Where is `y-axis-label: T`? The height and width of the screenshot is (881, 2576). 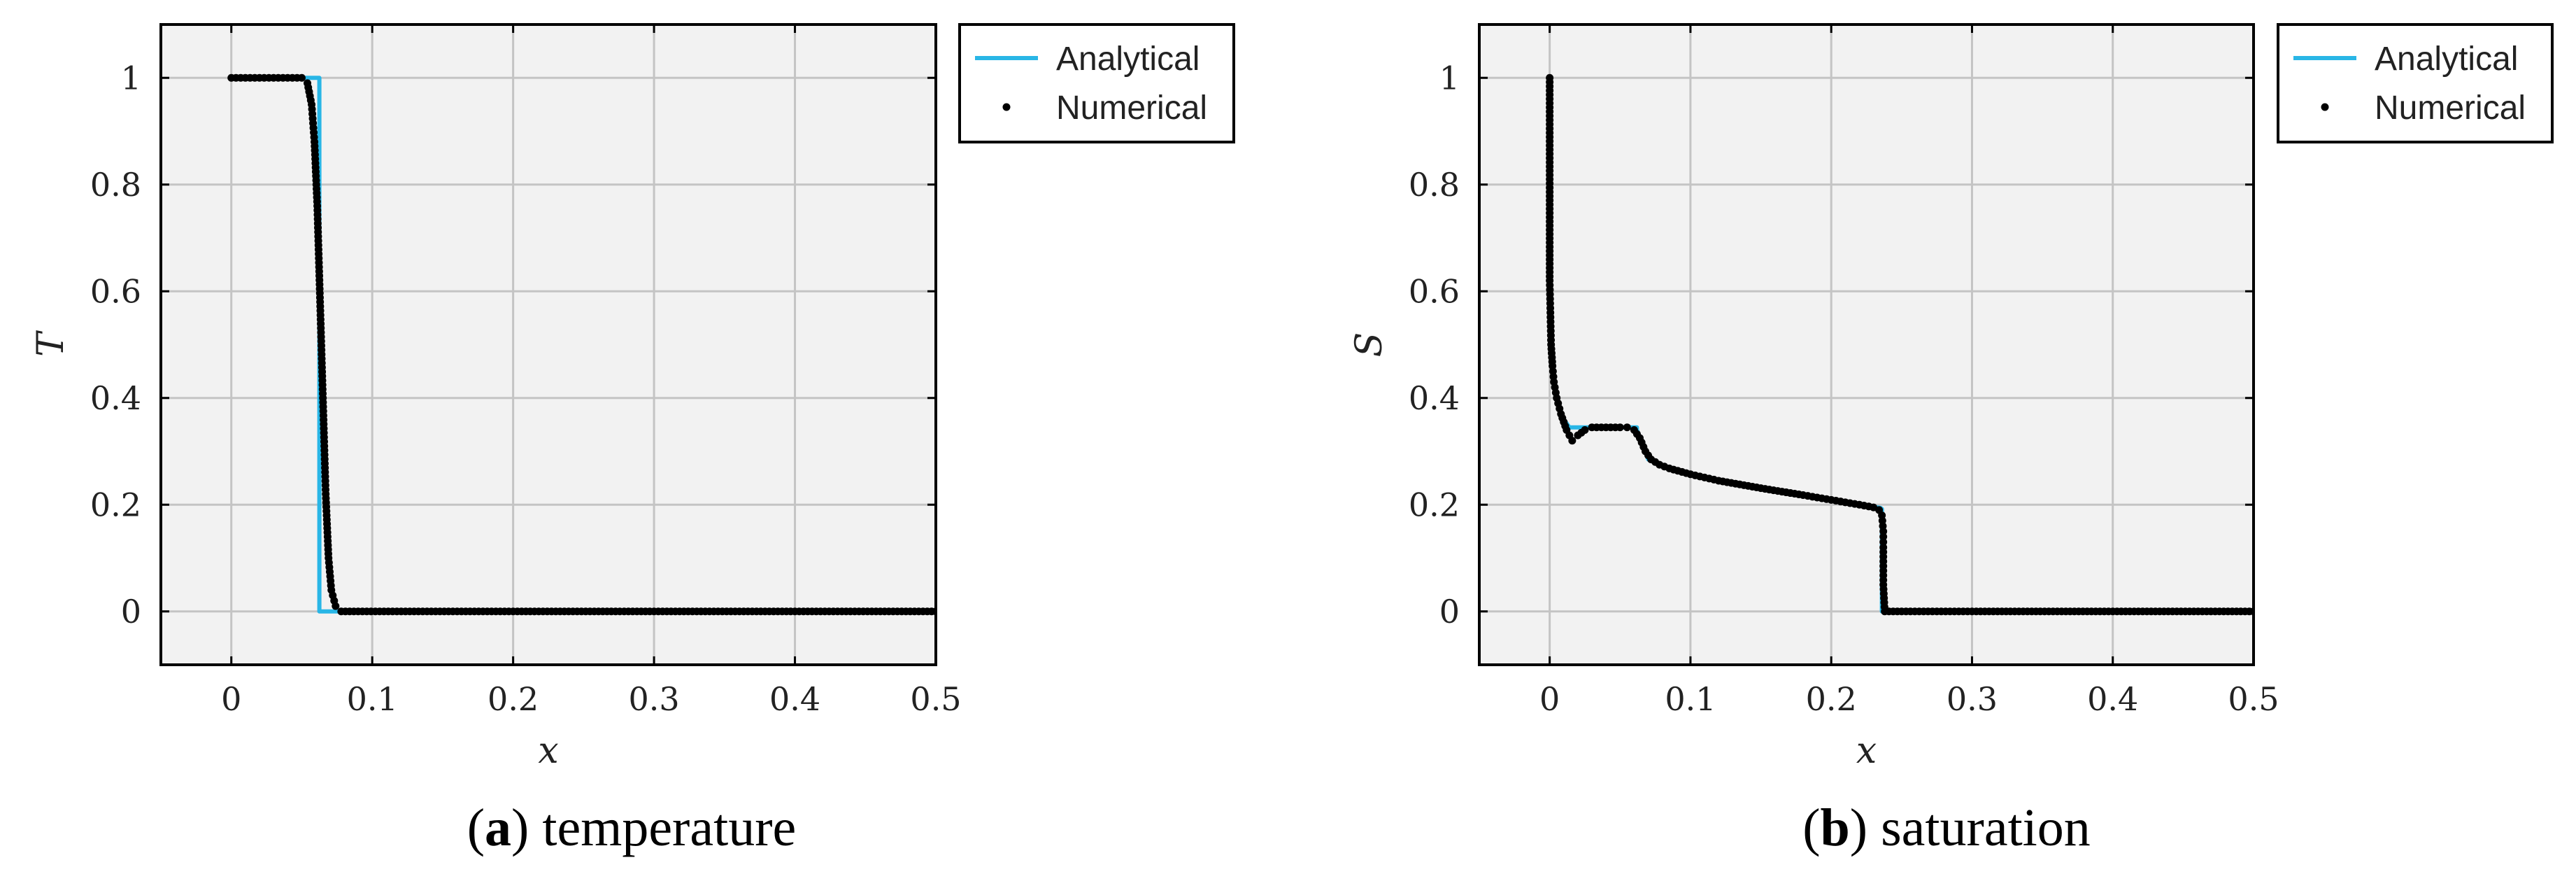 y-axis-label: T is located at coordinates (51, 343).